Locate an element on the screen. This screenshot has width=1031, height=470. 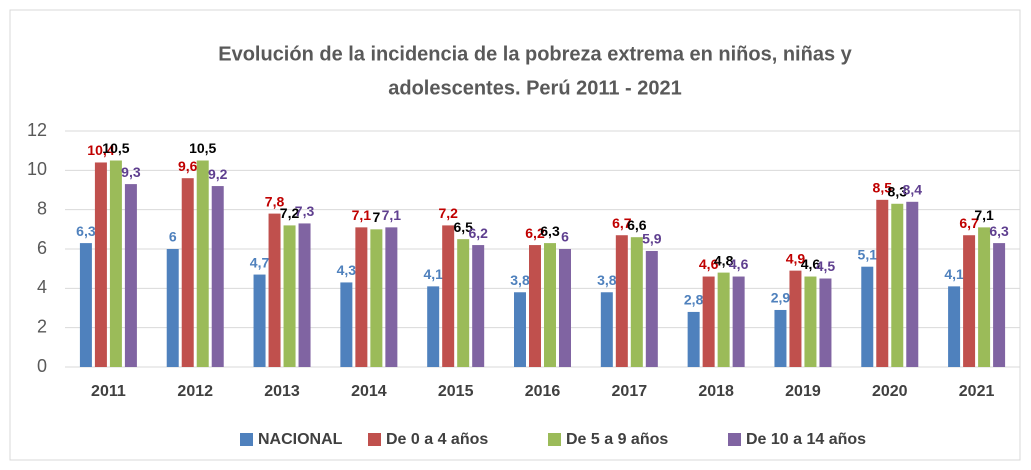
x-tick-label: 2015 is located at coordinates (456, 391).